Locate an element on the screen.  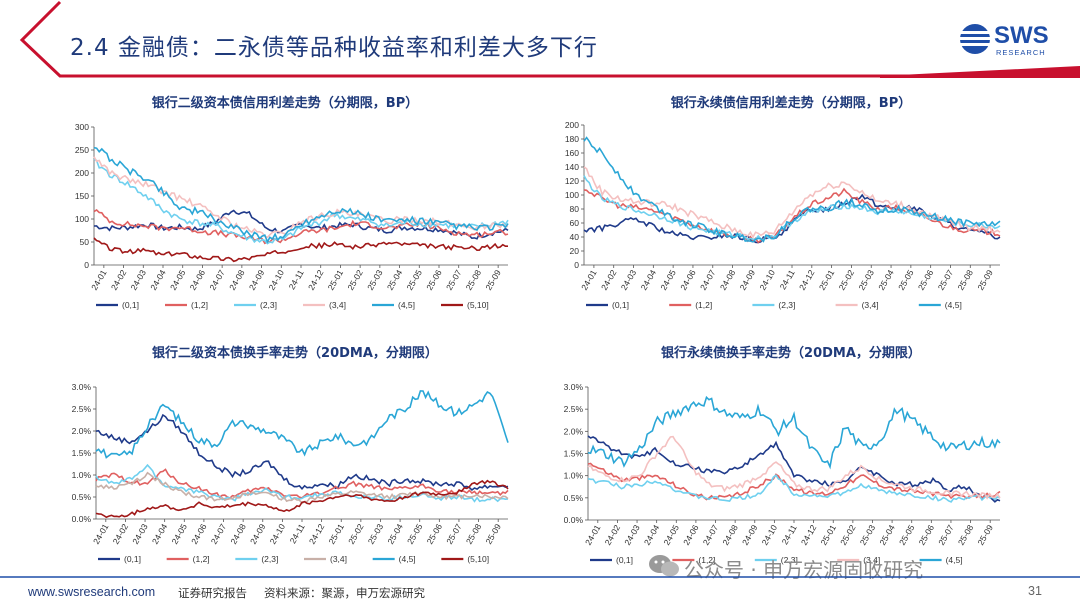
x-tick-label: 25-03 is located at coordinates (868, 535).